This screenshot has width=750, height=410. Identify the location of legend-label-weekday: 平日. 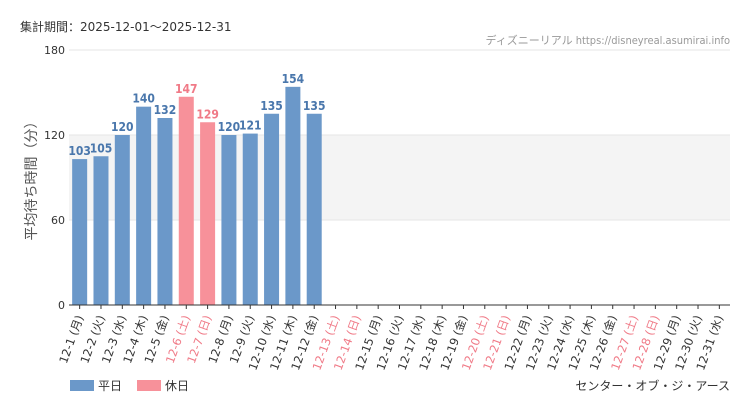
(110, 386).